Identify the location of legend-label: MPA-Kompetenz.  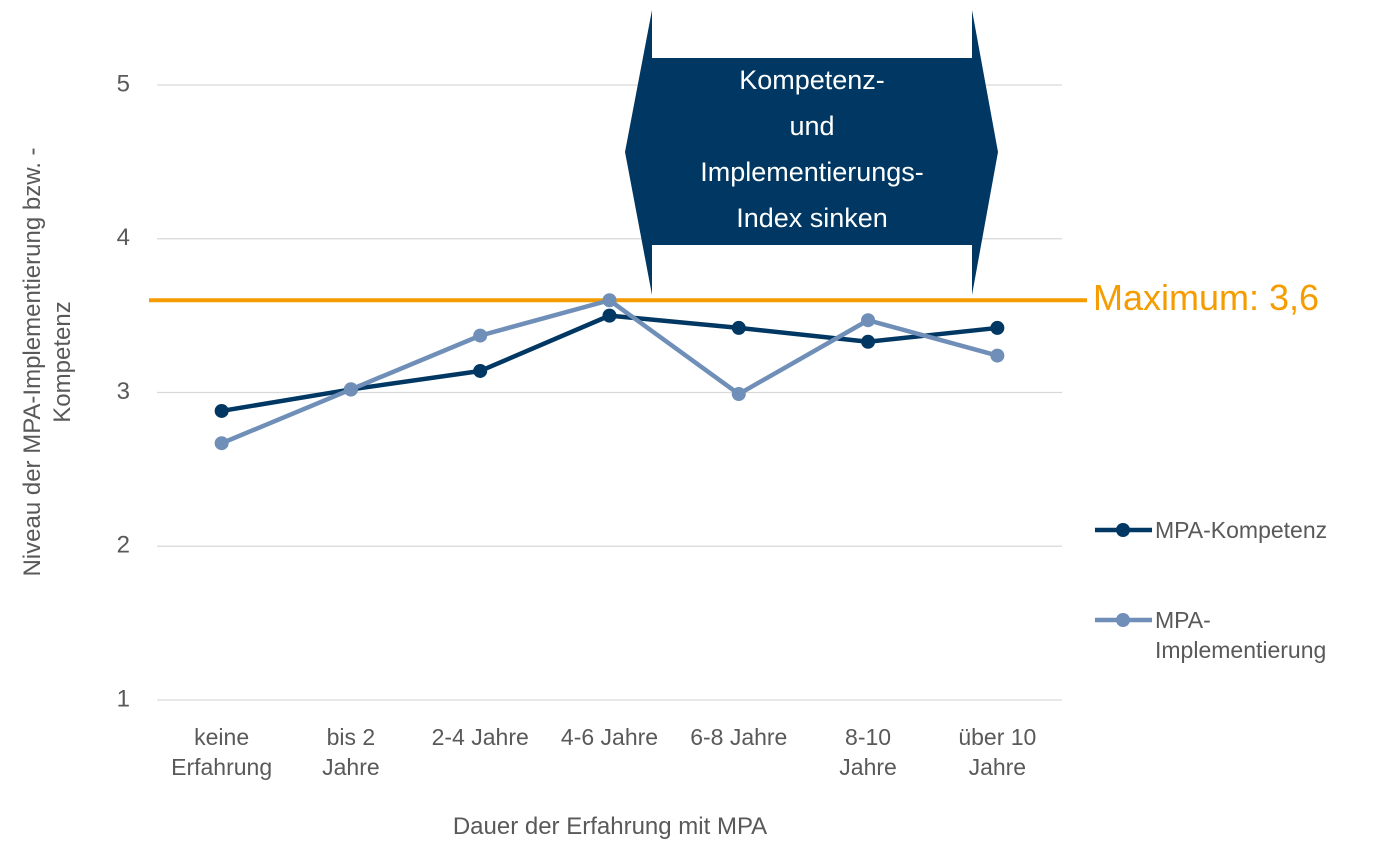
(1241, 530).